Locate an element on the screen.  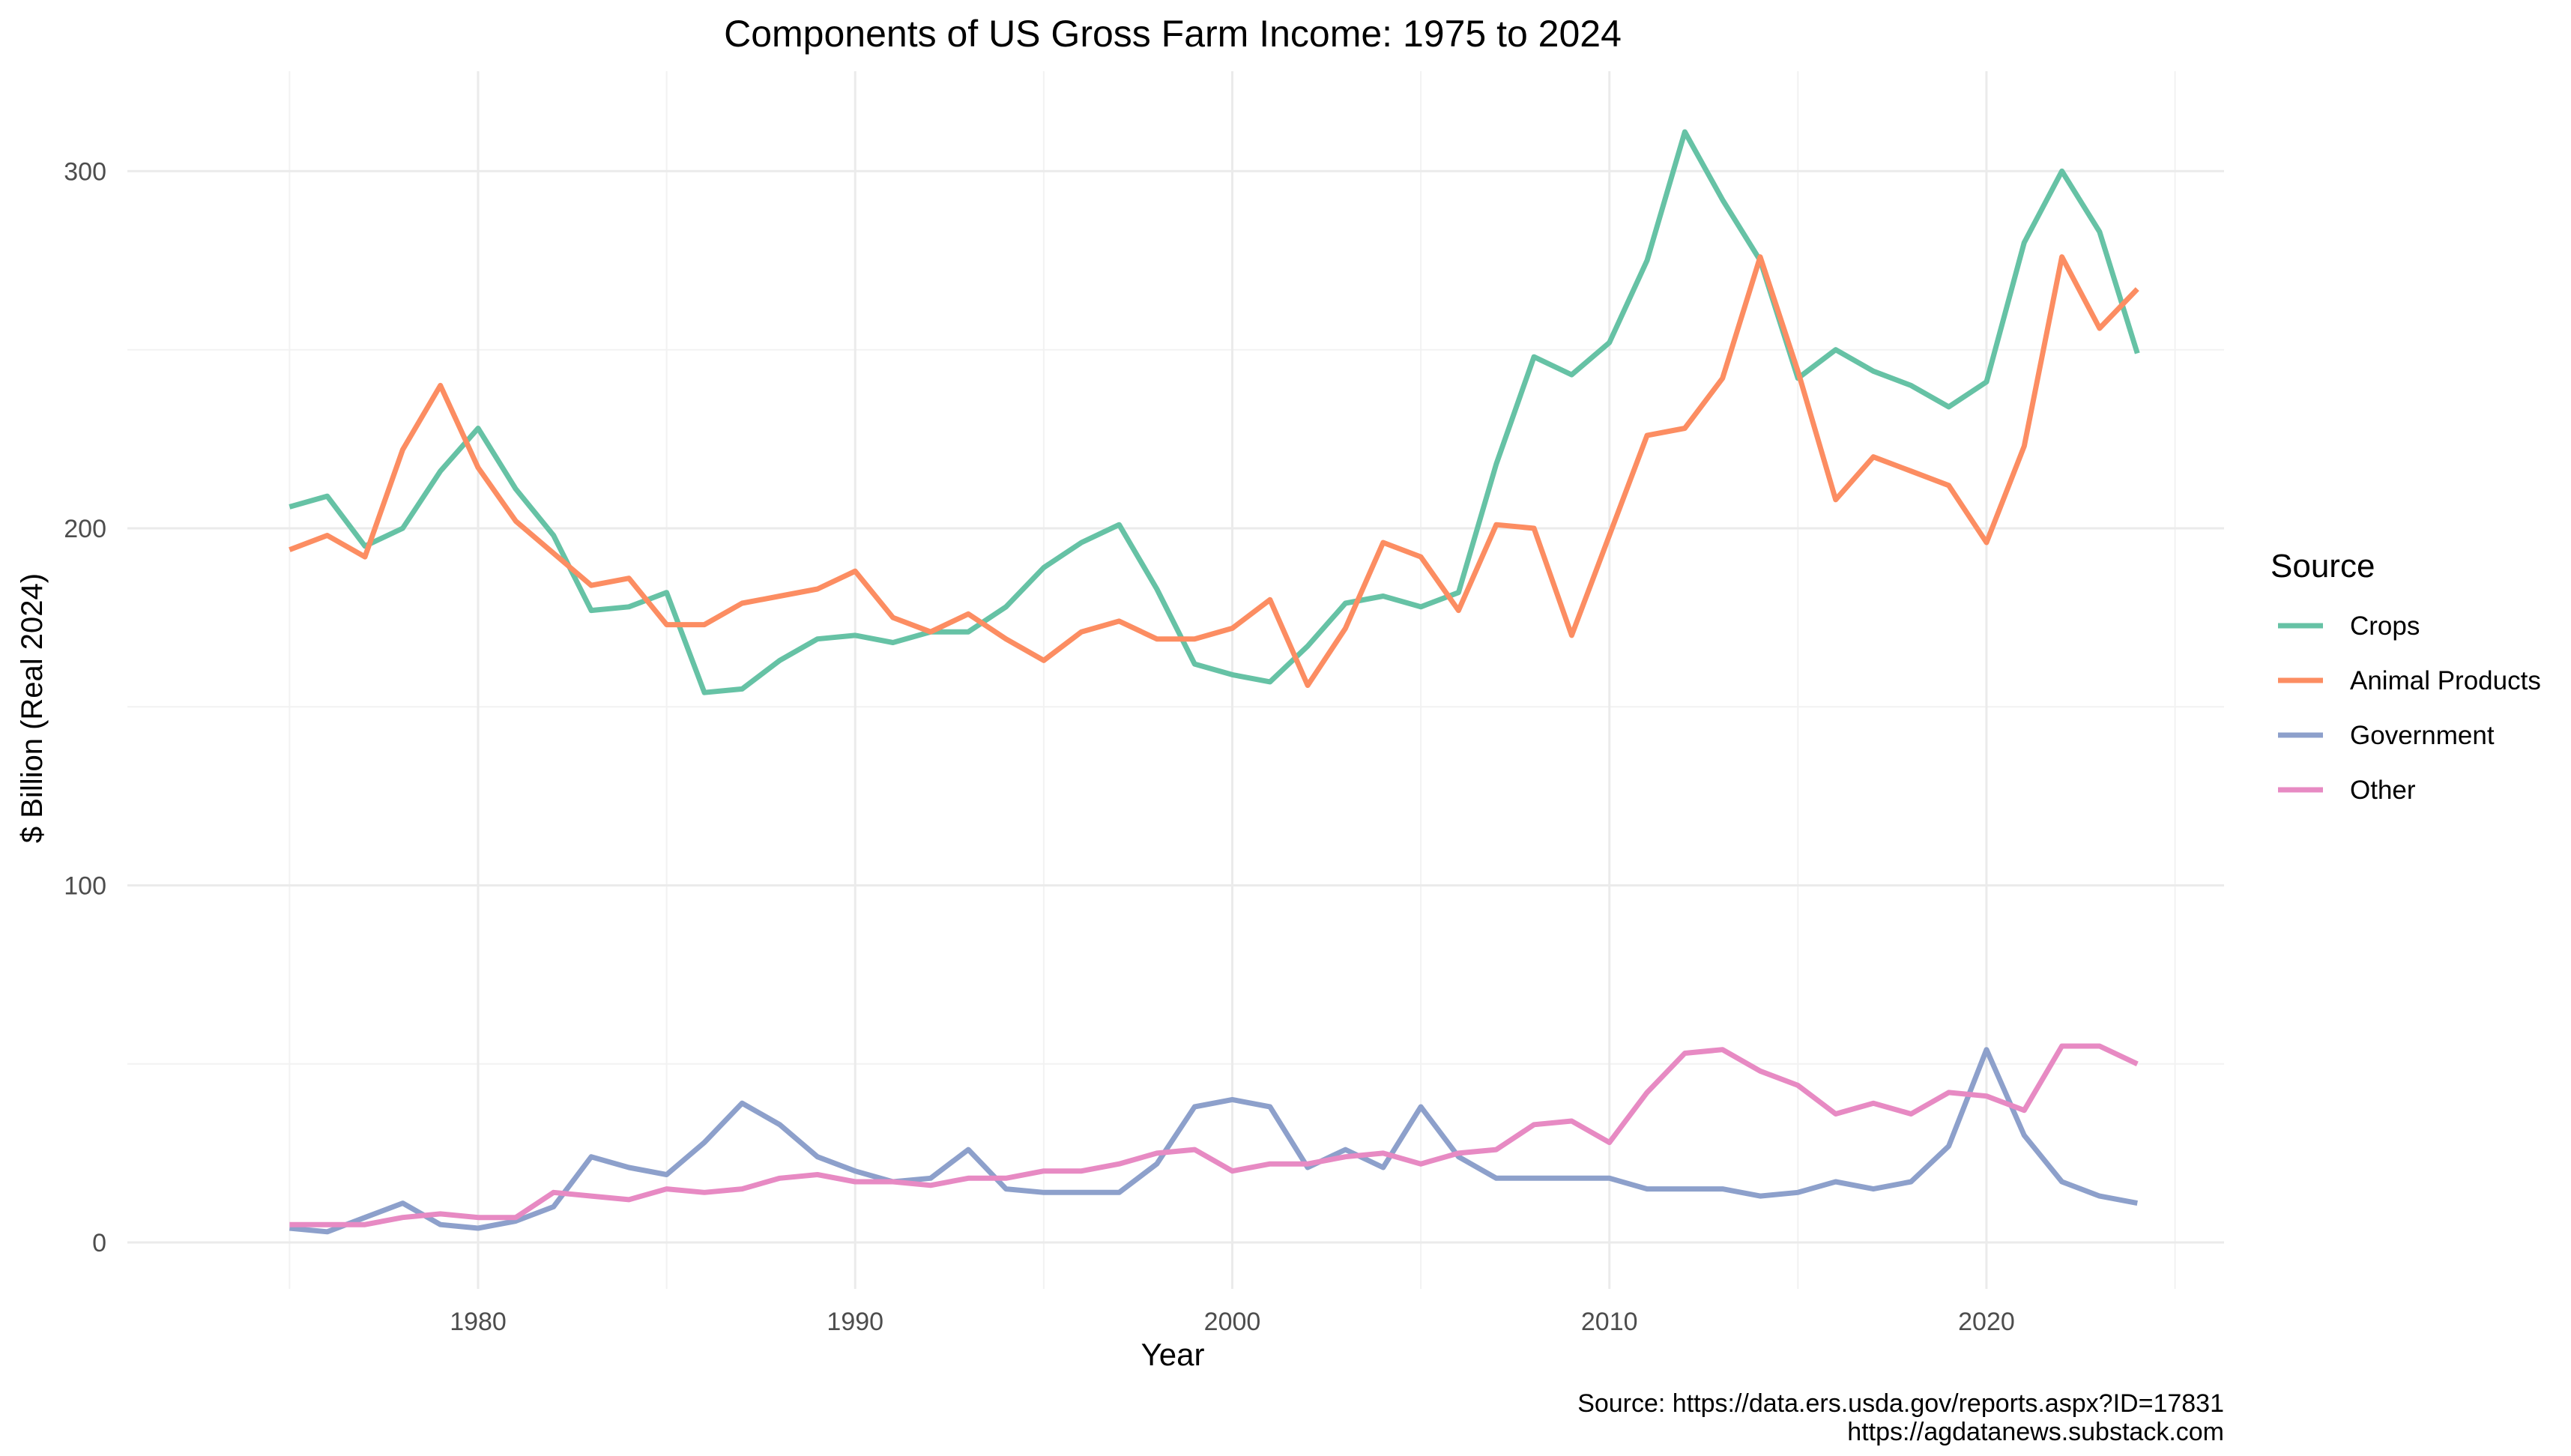
legend-label-other: Other is located at coordinates (2383, 790).